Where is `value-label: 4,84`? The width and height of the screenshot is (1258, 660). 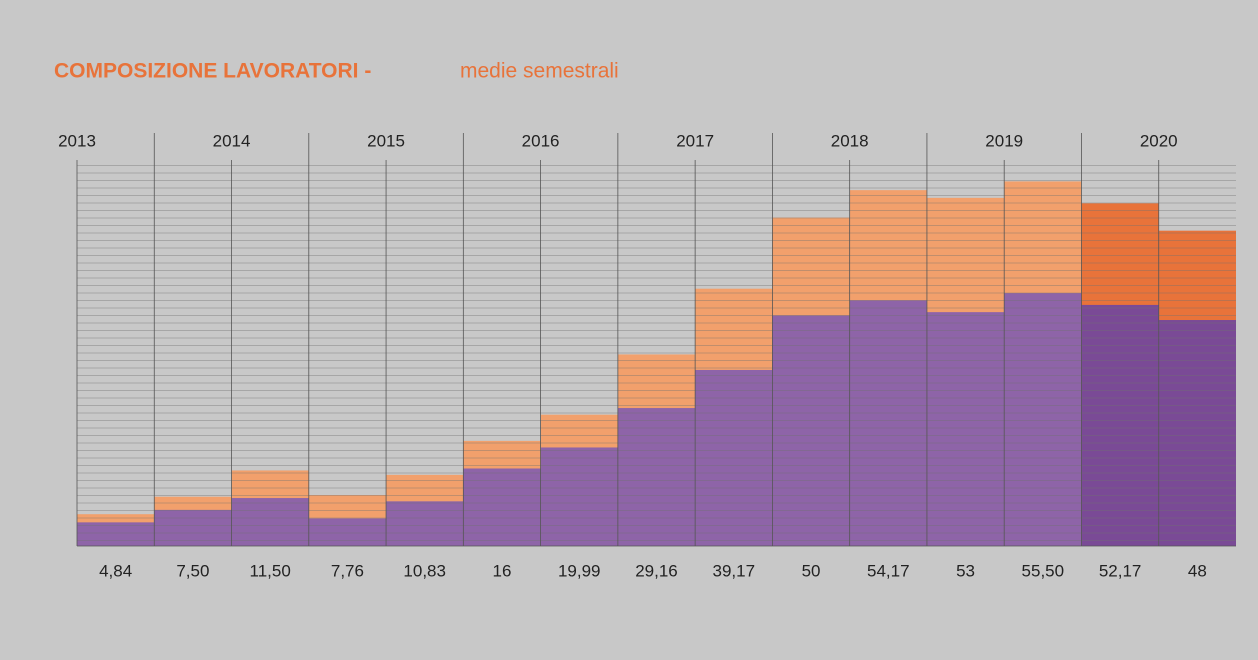 value-label: 4,84 is located at coordinates (115, 570).